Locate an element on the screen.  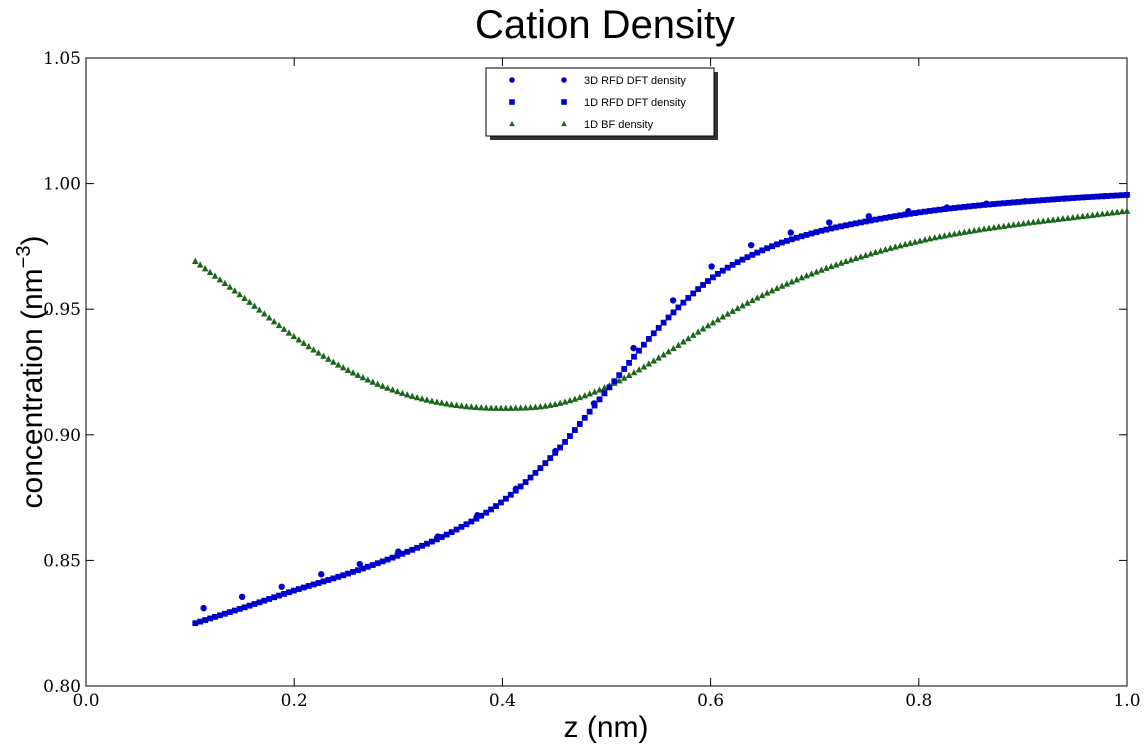
x-tick-label: 0.2 is located at coordinates (294, 701).